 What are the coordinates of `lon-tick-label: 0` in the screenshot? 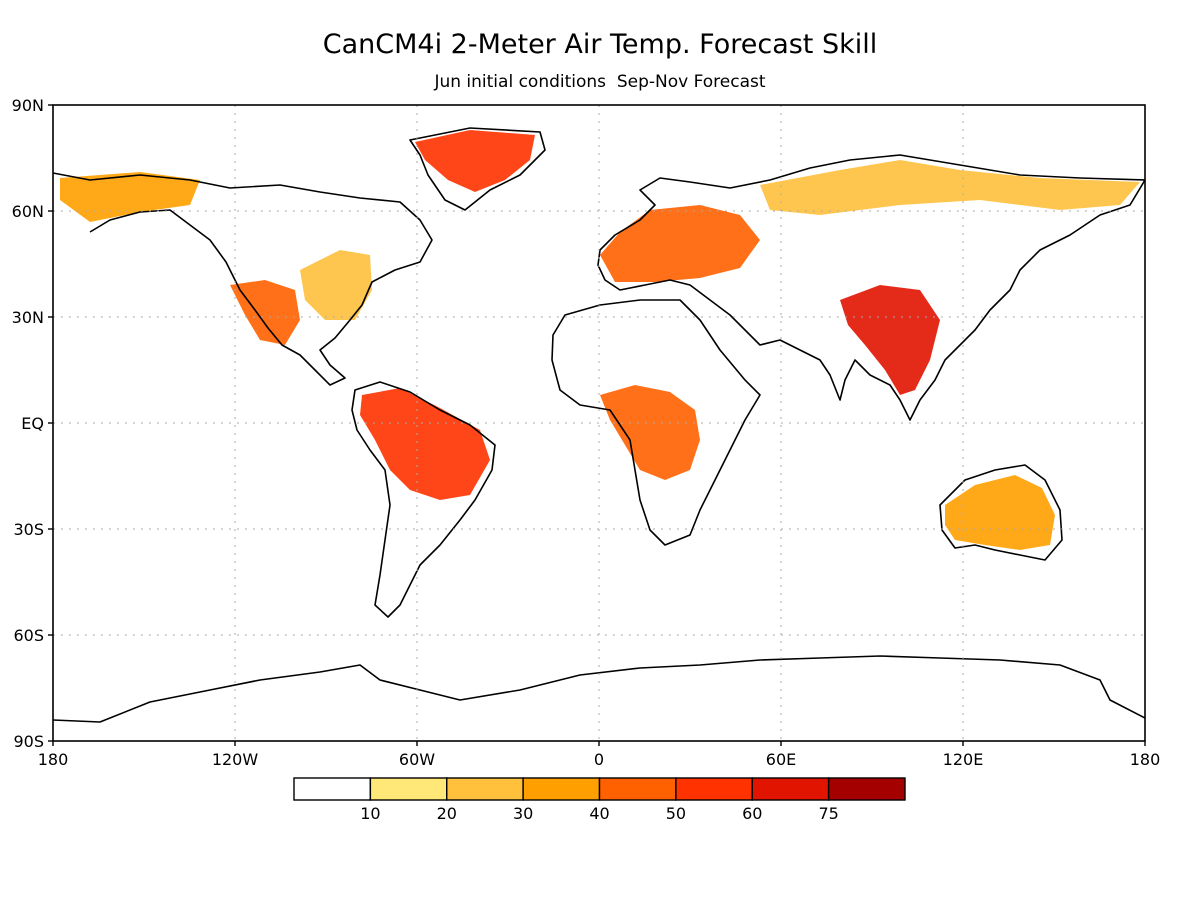 It's located at (599, 759).